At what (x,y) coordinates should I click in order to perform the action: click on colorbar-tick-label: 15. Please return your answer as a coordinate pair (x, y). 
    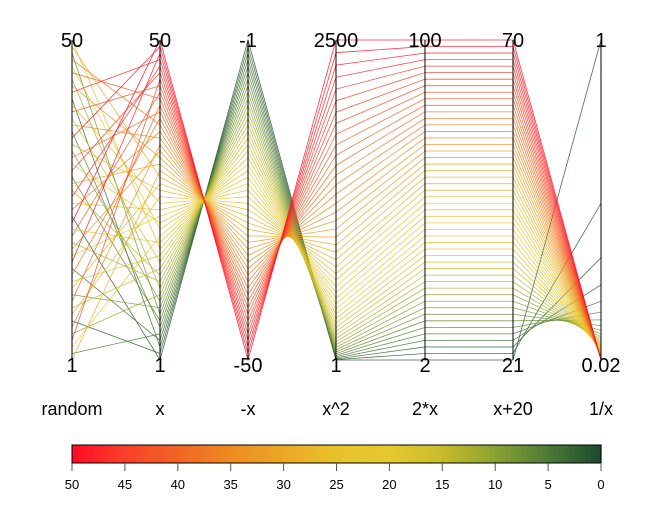
    Looking at the image, I should click on (442, 484).